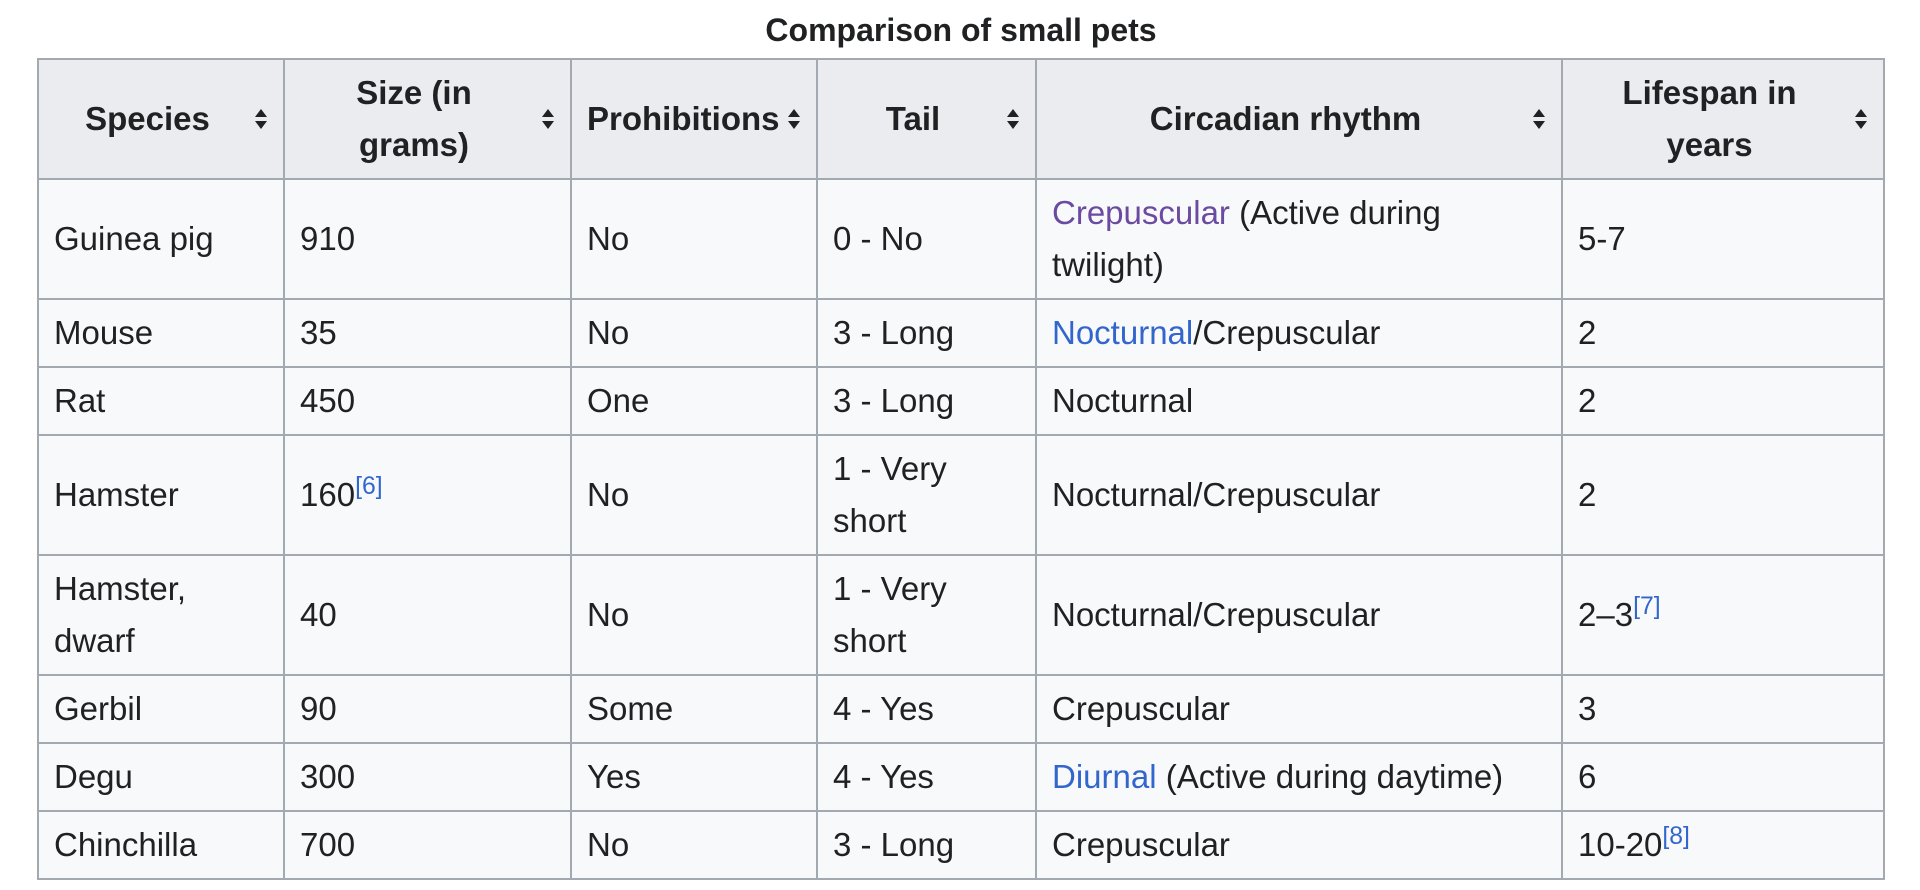 This screenshot has height=890, width=1920. Describe the element at coordinates (161, 845) in the screenshot. I see `table-cell: Chinchilla` at that location.